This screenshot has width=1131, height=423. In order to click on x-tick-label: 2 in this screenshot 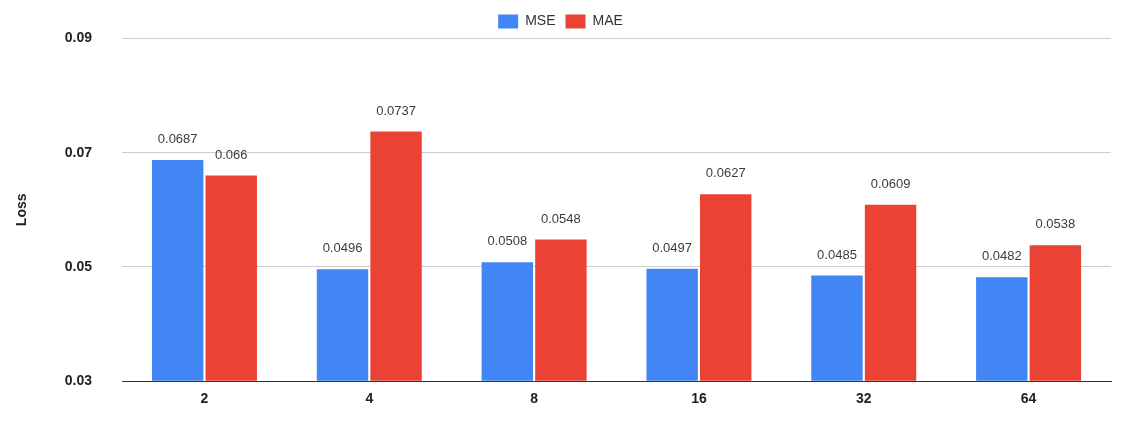, I will do `click(204, 398)`.